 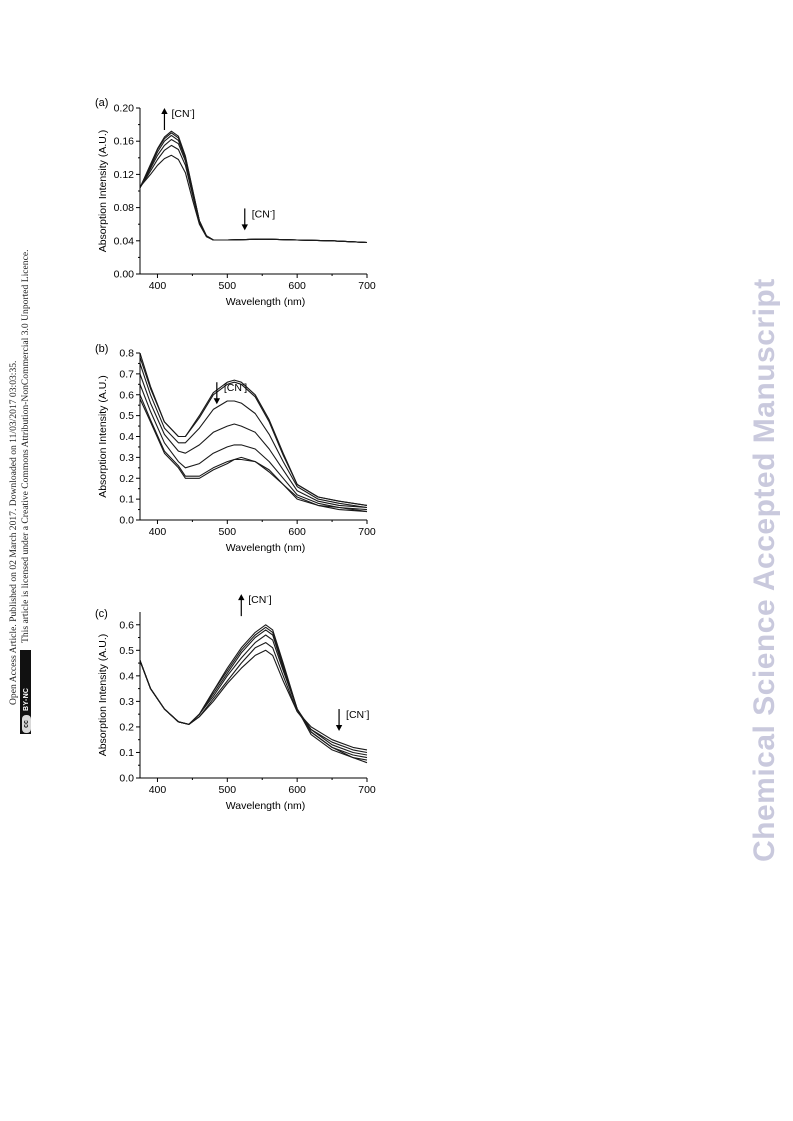 What do you see at coordinates (101, 614) in the screenshot?
I see `panel-label: (c)` at bounding box center [101, 614].